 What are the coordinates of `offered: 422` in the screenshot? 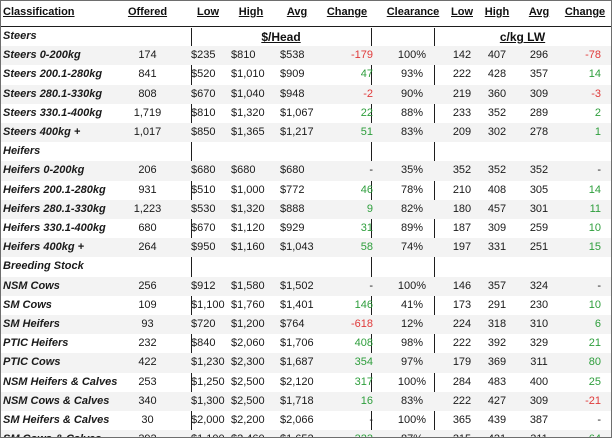 It's located at (147, 362).